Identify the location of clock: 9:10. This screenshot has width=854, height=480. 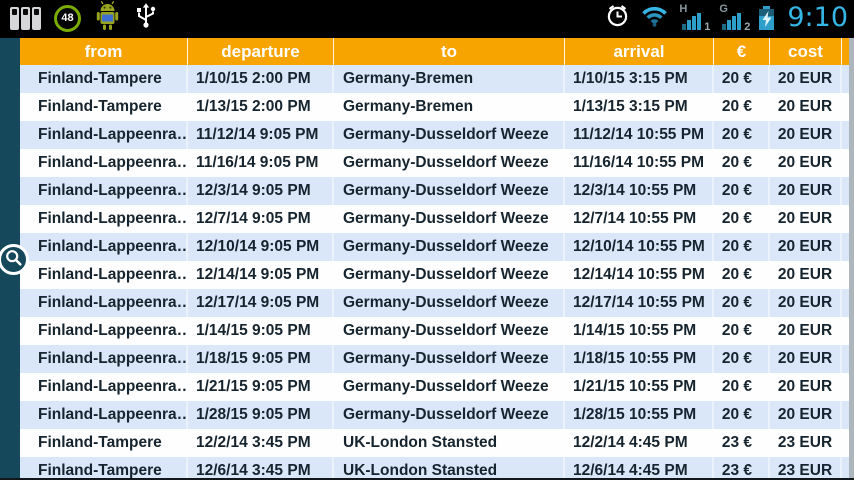
(817, 17).